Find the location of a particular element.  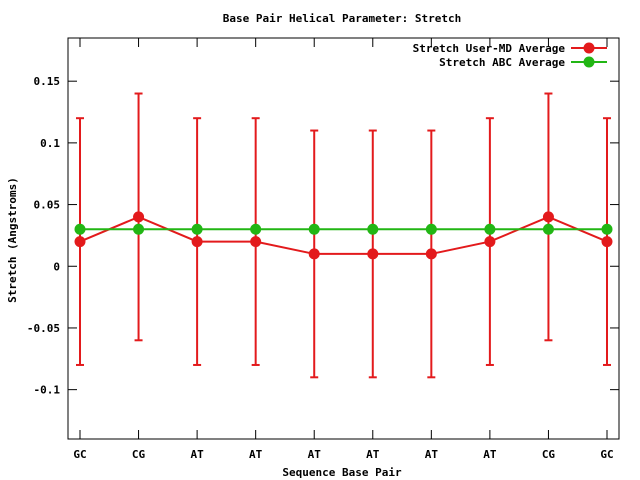

legend-label: Stretch ABC Average is located at coordinates (502, 62).